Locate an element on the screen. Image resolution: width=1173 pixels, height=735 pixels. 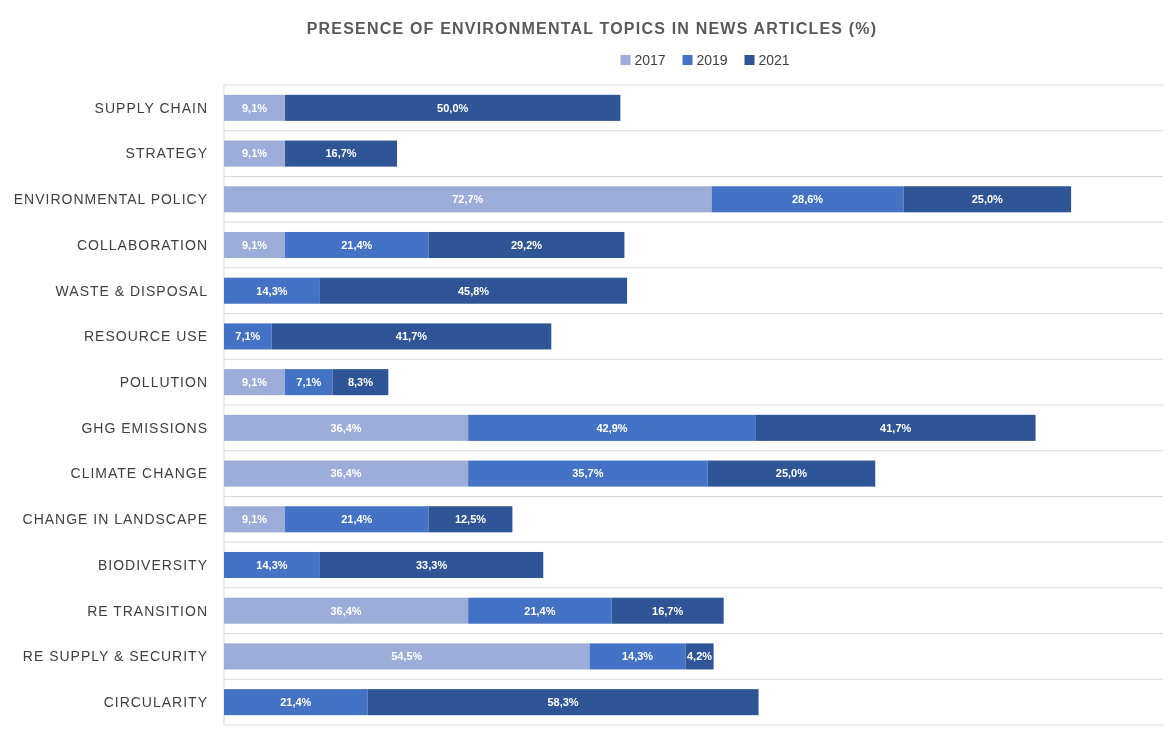
y-tick-label: CHANGE IN LANDSCAPE is located at coordinates (115, 519).